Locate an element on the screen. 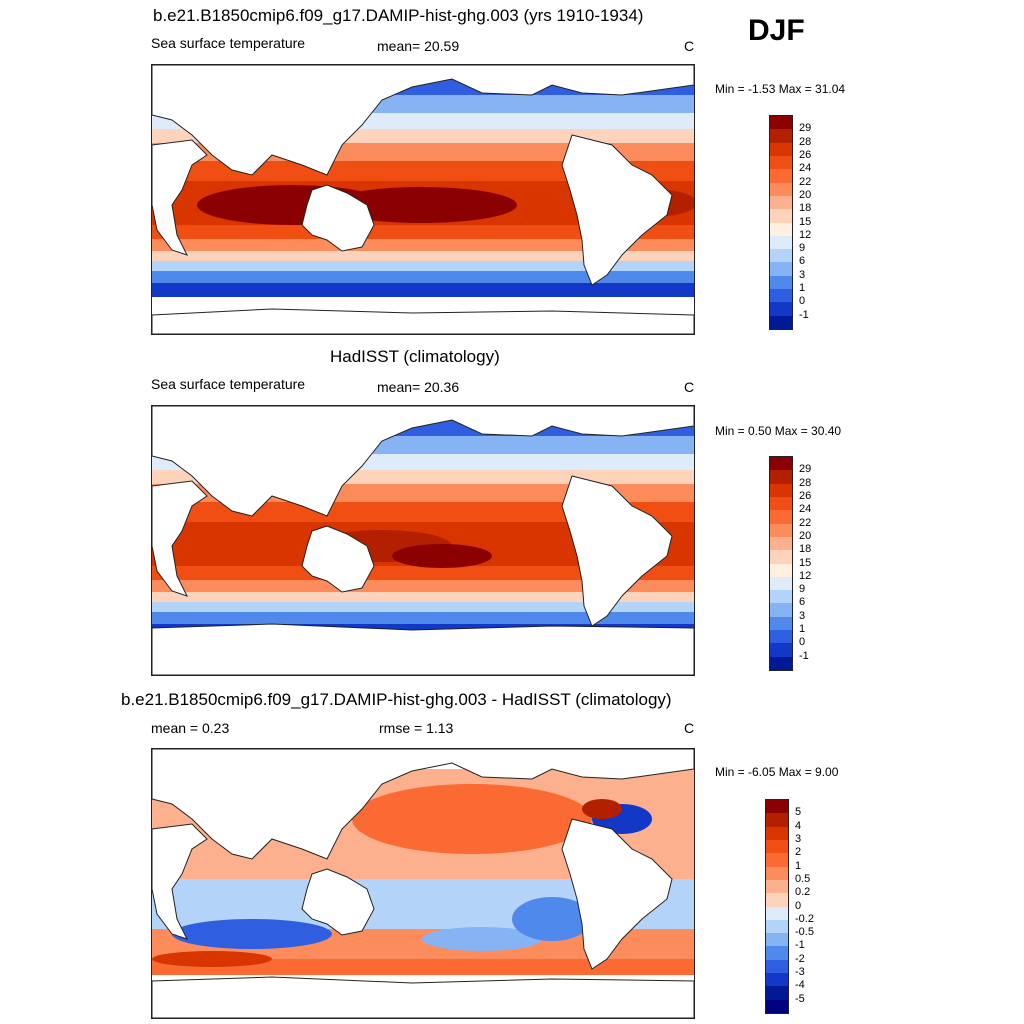  panel2-title: HadISST (climatology) is located at coordinates (415, 356).